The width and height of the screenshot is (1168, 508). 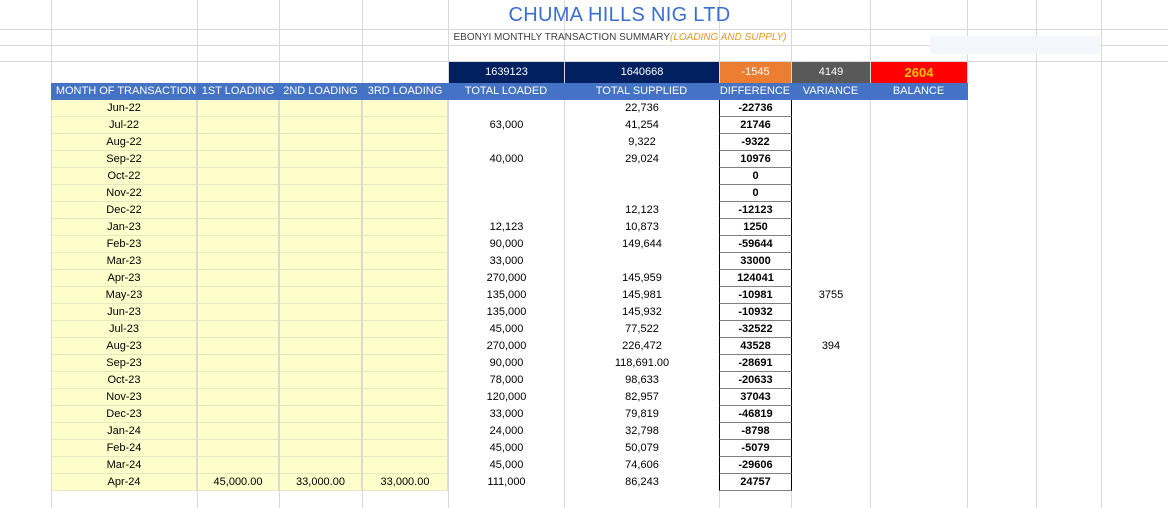 I want to click on total-loaded-cell: 24,000, so click(x=506, y=431).